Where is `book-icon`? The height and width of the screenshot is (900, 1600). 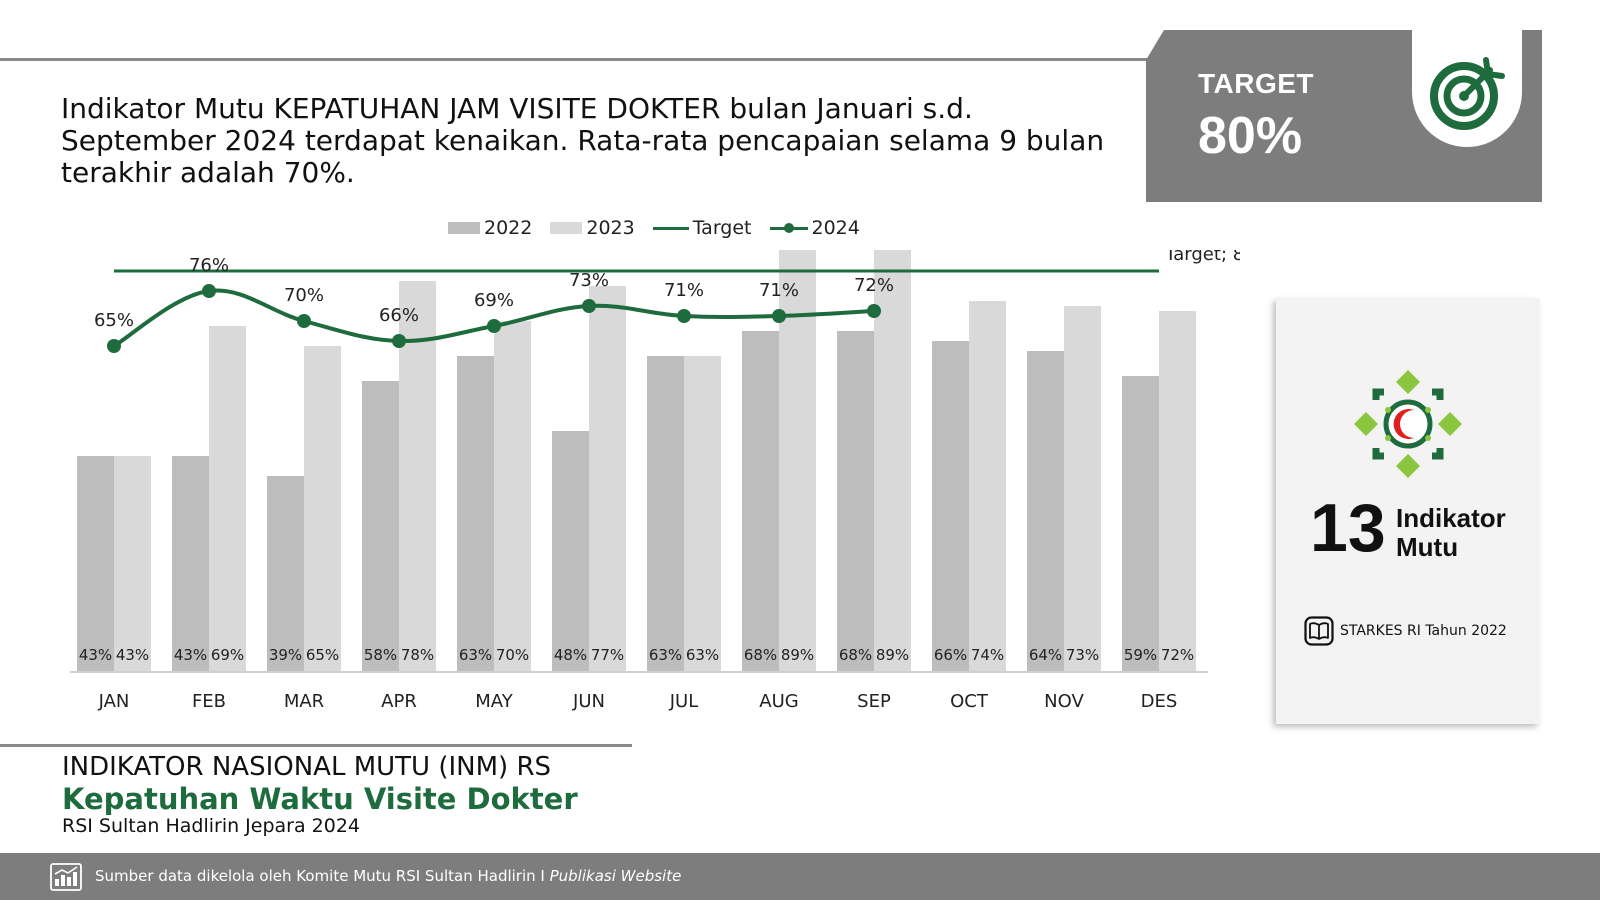 book-icon is located at coordinates (1319, 631).